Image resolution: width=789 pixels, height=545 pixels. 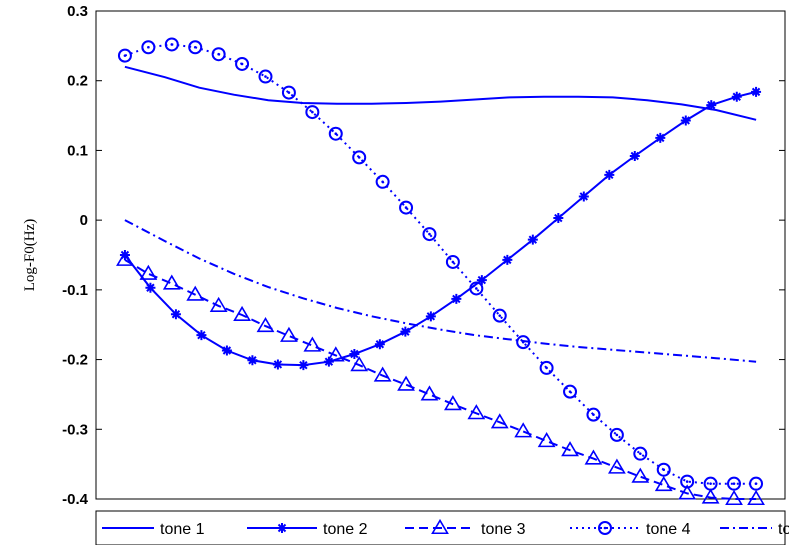 What do you see at coordinates (668, 529) in the screenshot?
I see `legend-label: tone 4` at bounding box center [668, 529].